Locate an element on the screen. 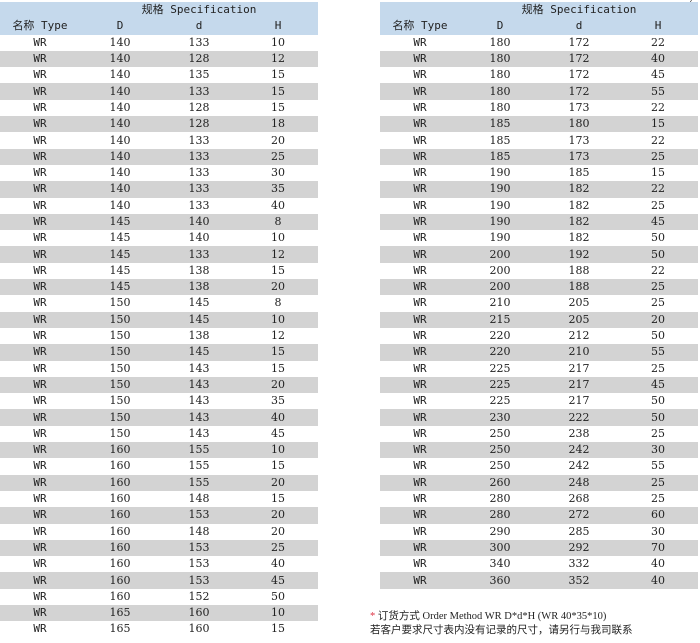  D-cell: 260 is located at coordinates (500, 482).